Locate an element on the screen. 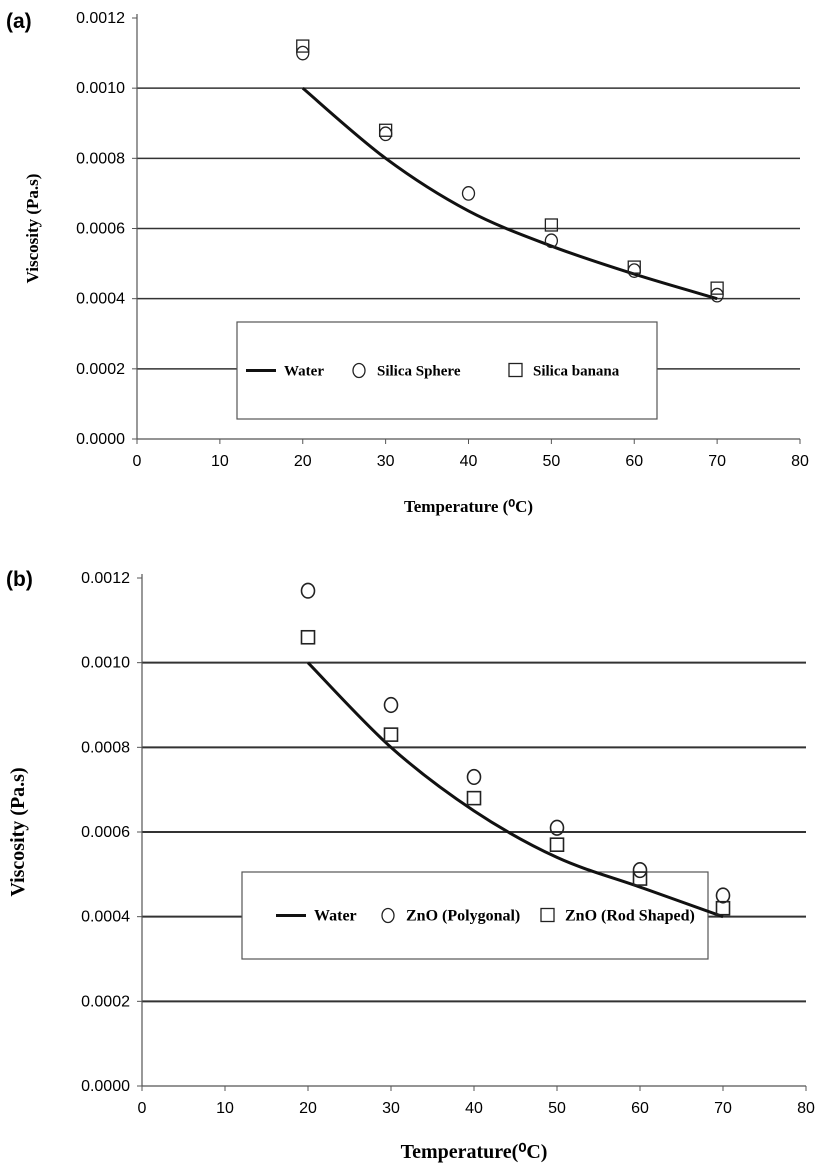  legend-label: ZnO (Rod Shaped) is located at coordinates (630, 916).